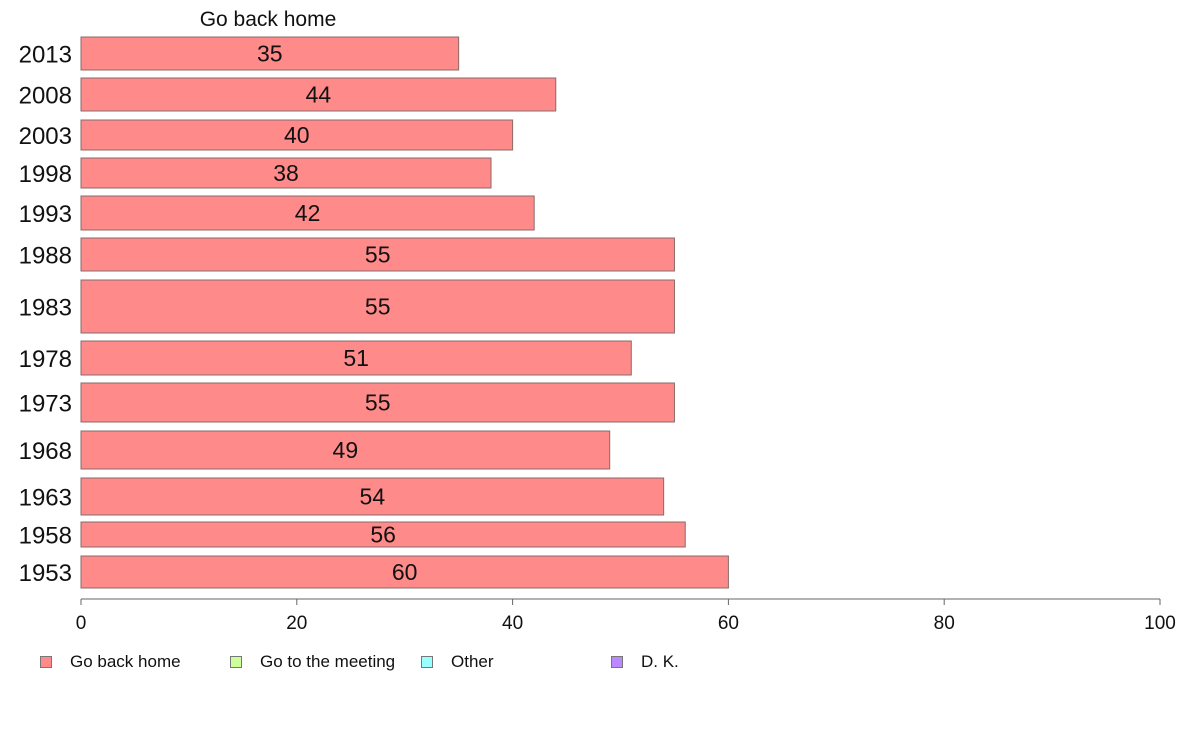  Describe the element at coordinates (328, 661) in the screenshot. I see `legend-label: Go to the meeting` at that location.